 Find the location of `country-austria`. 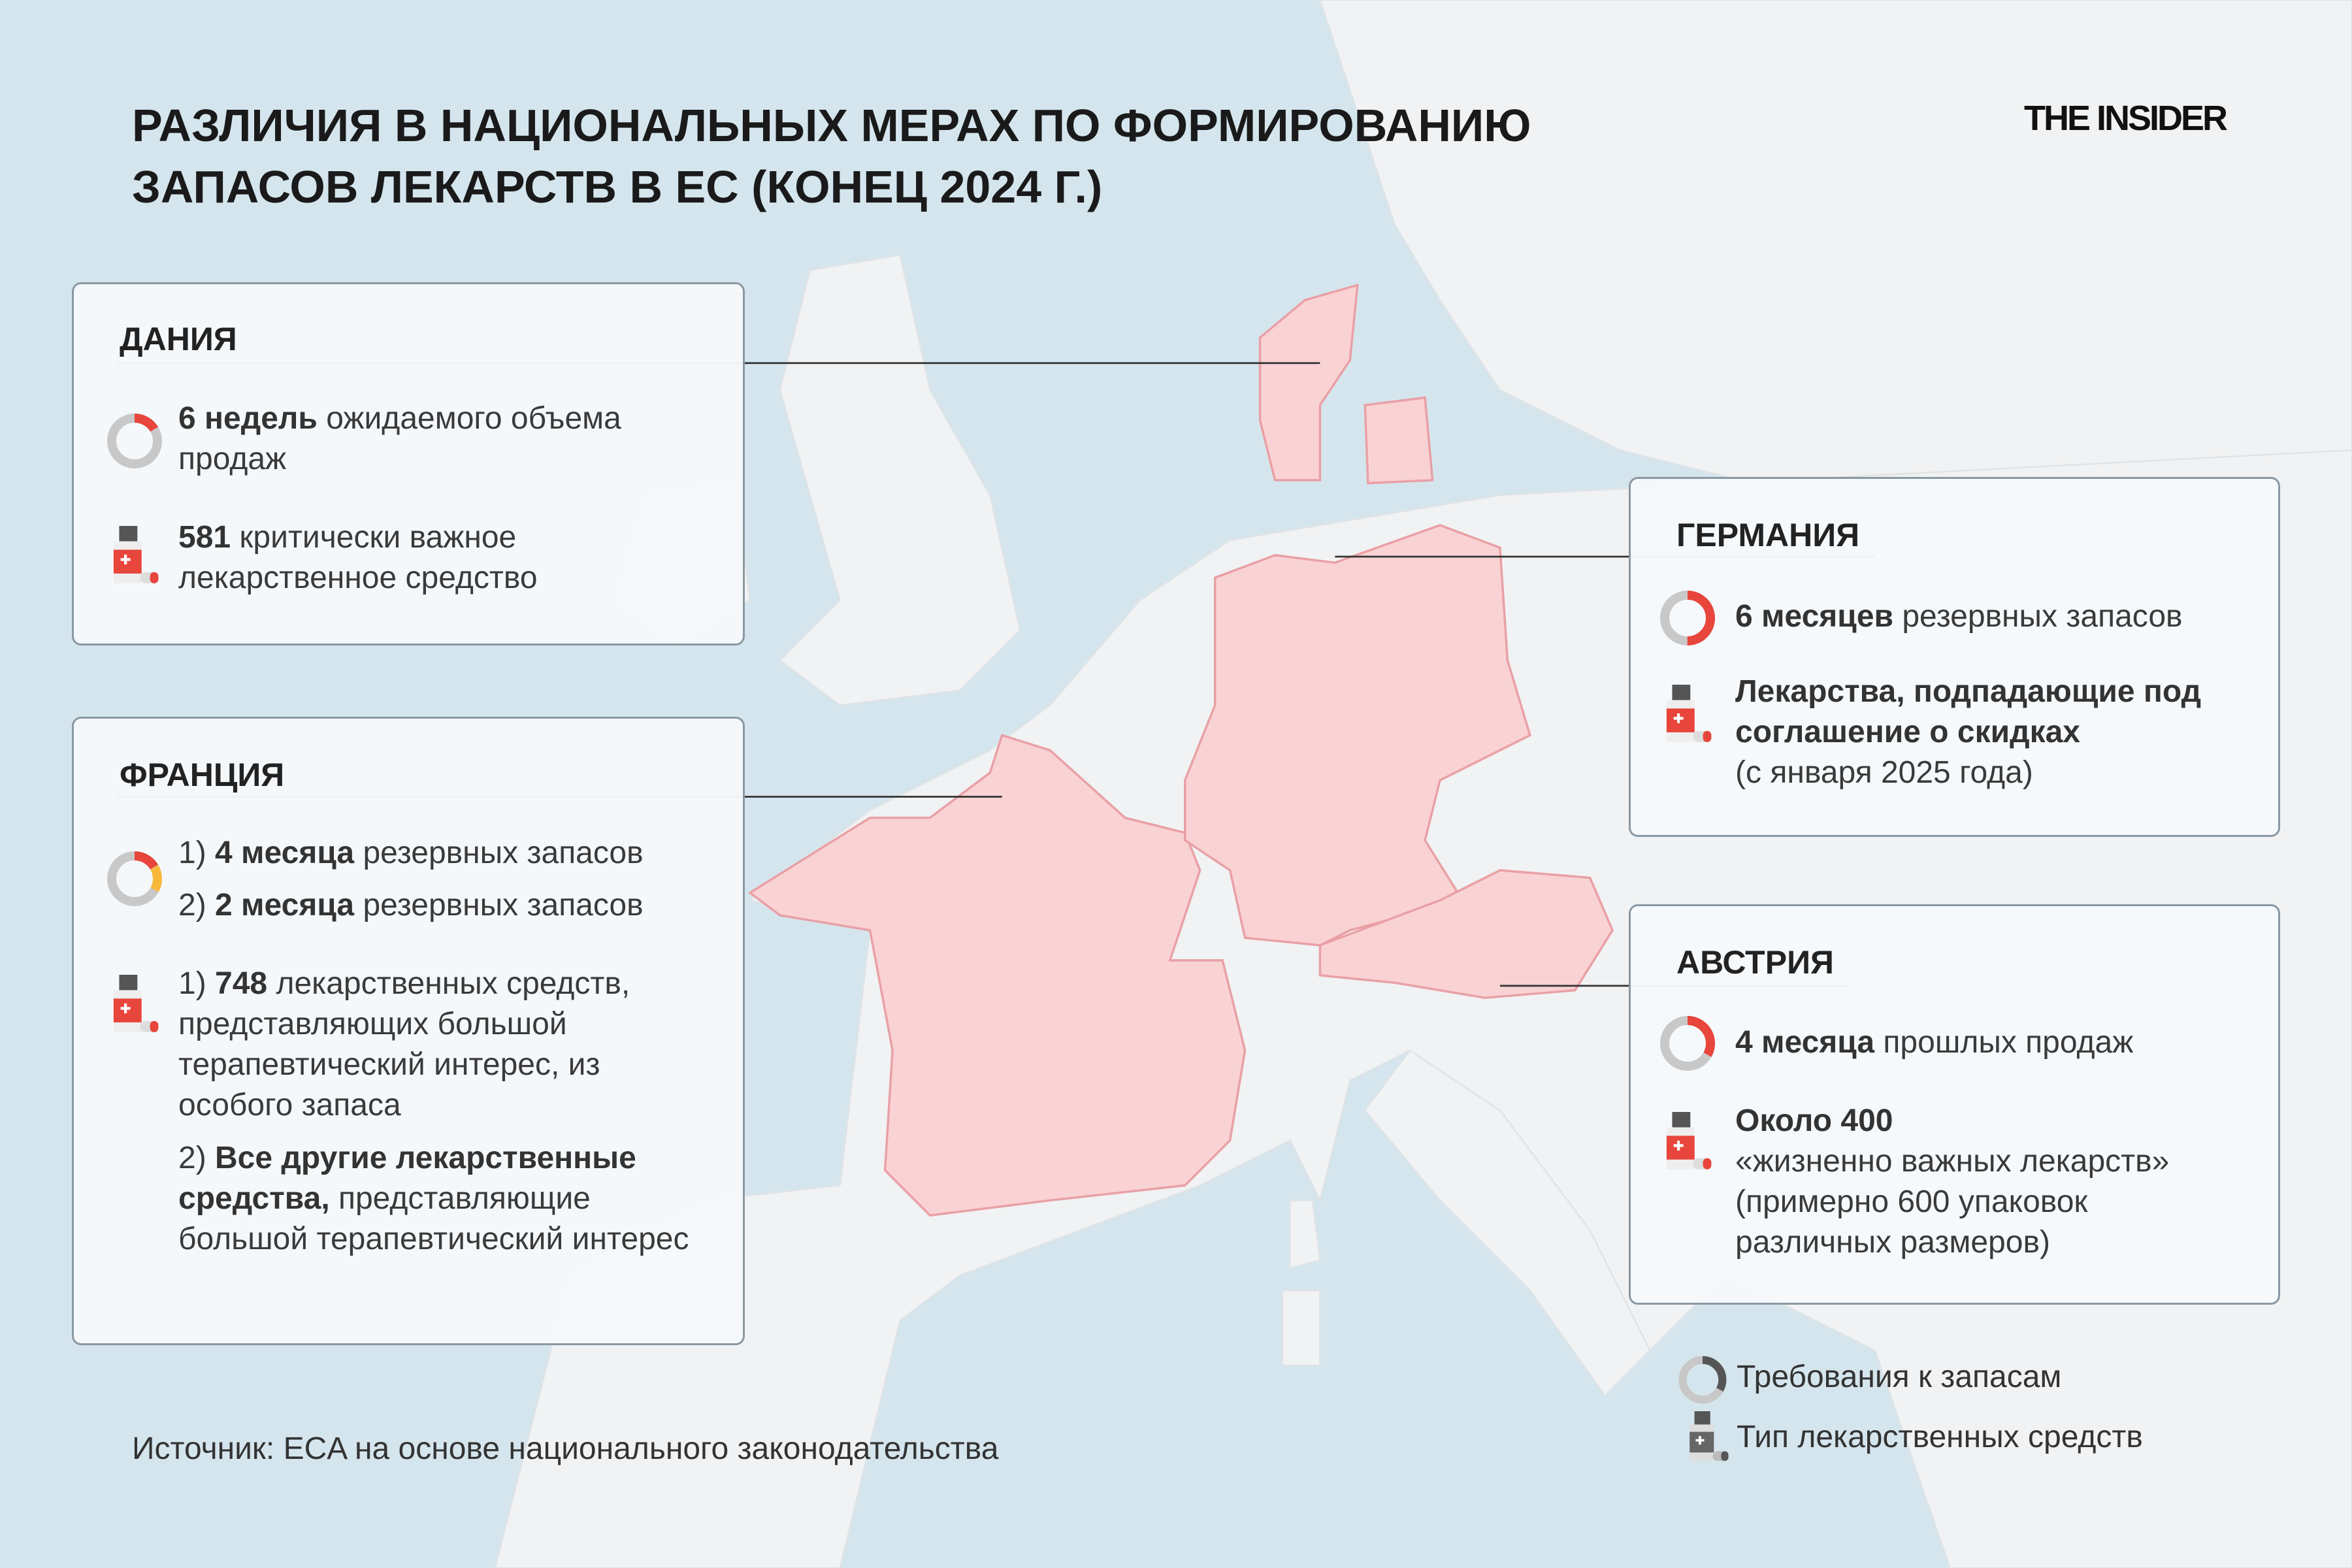

country-austria is located at coordinates (1466, 934).